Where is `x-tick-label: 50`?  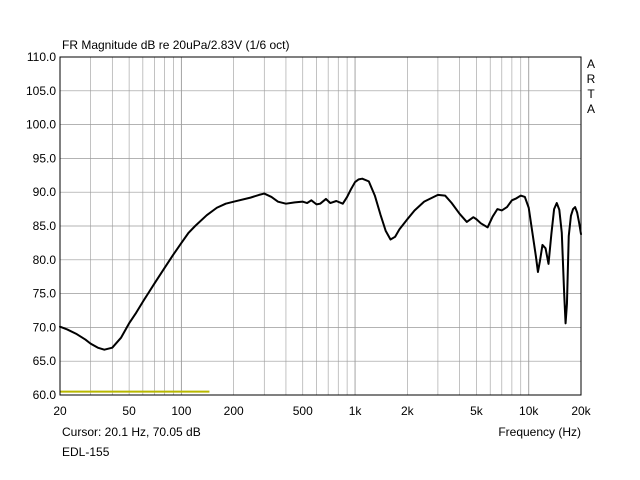 x-tick-label: 50 is located at coordinates (129, 411).